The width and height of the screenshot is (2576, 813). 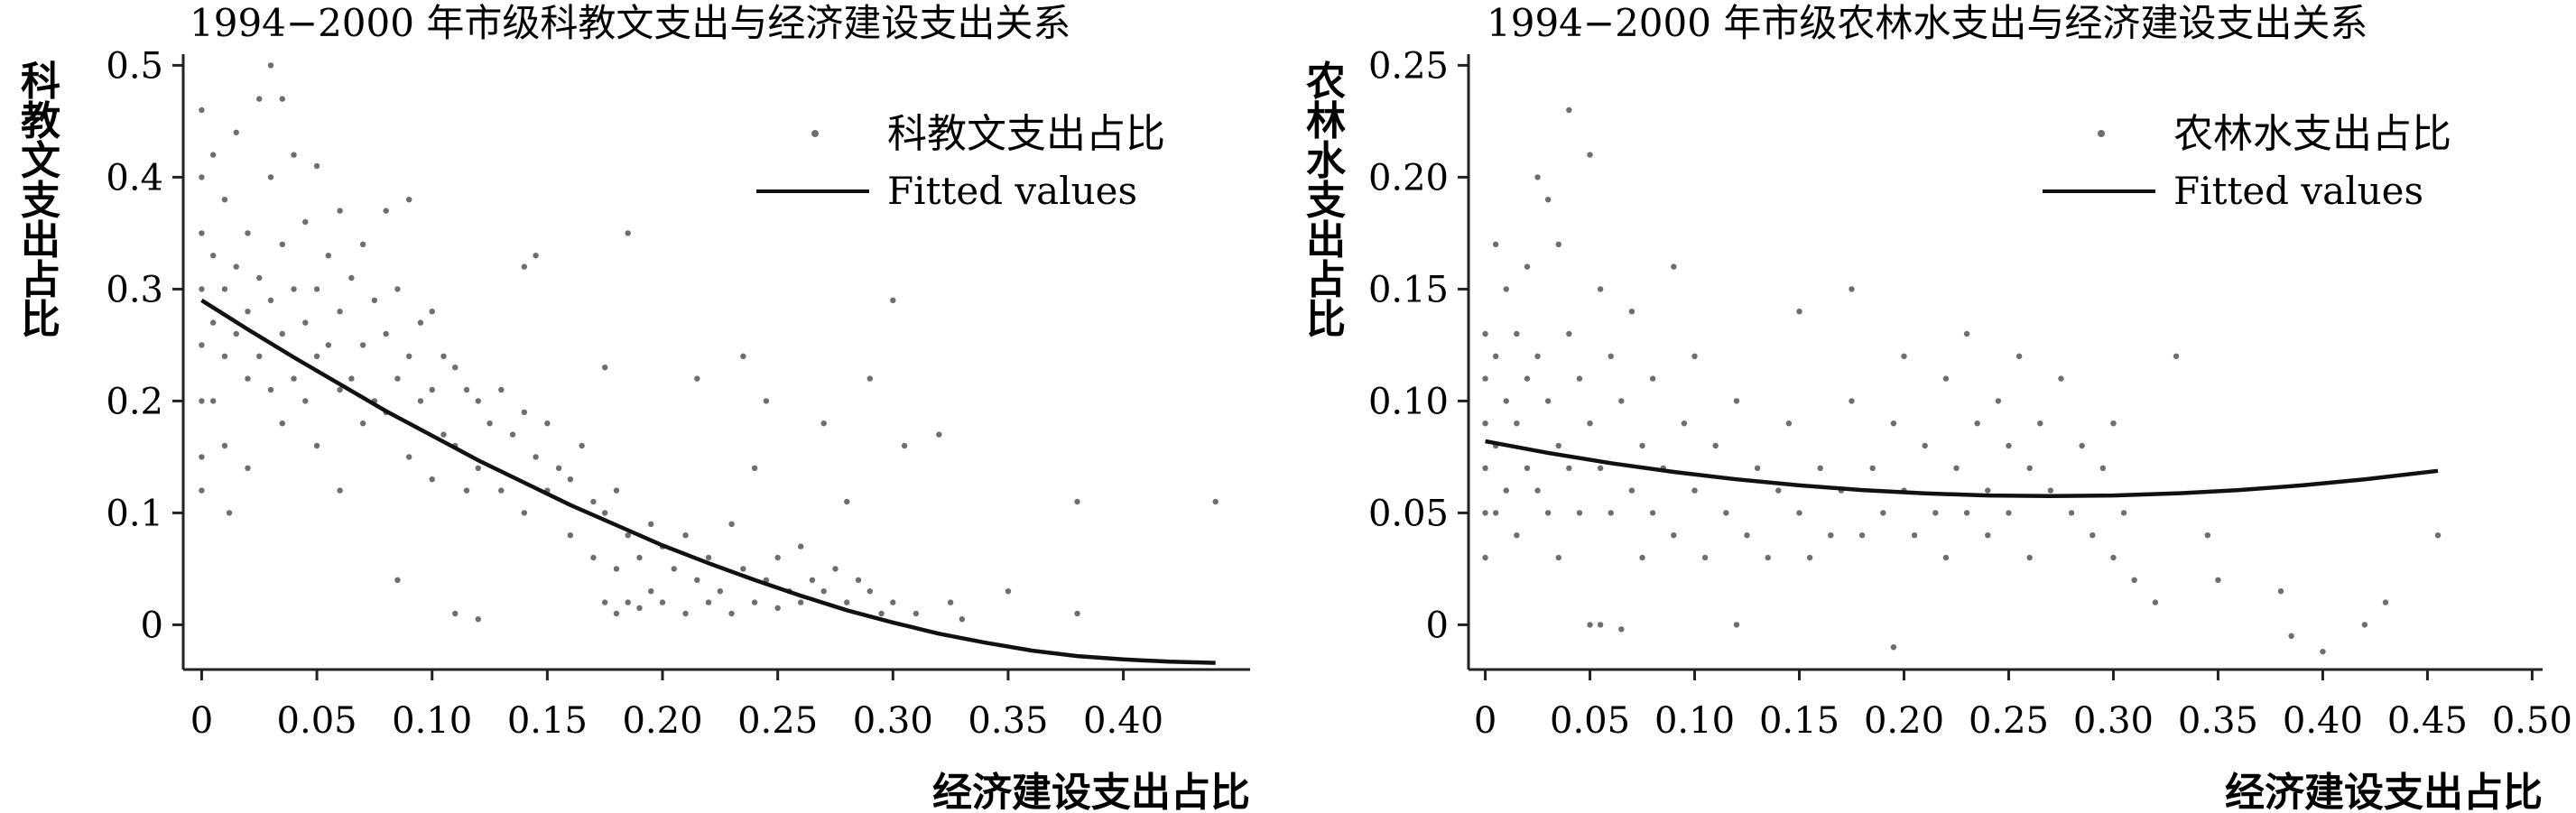 What do you see at coordinates (1409, 178) in the screenshot?
I see `y-tick-label: 0.20` at bounding box center [1409, 178].